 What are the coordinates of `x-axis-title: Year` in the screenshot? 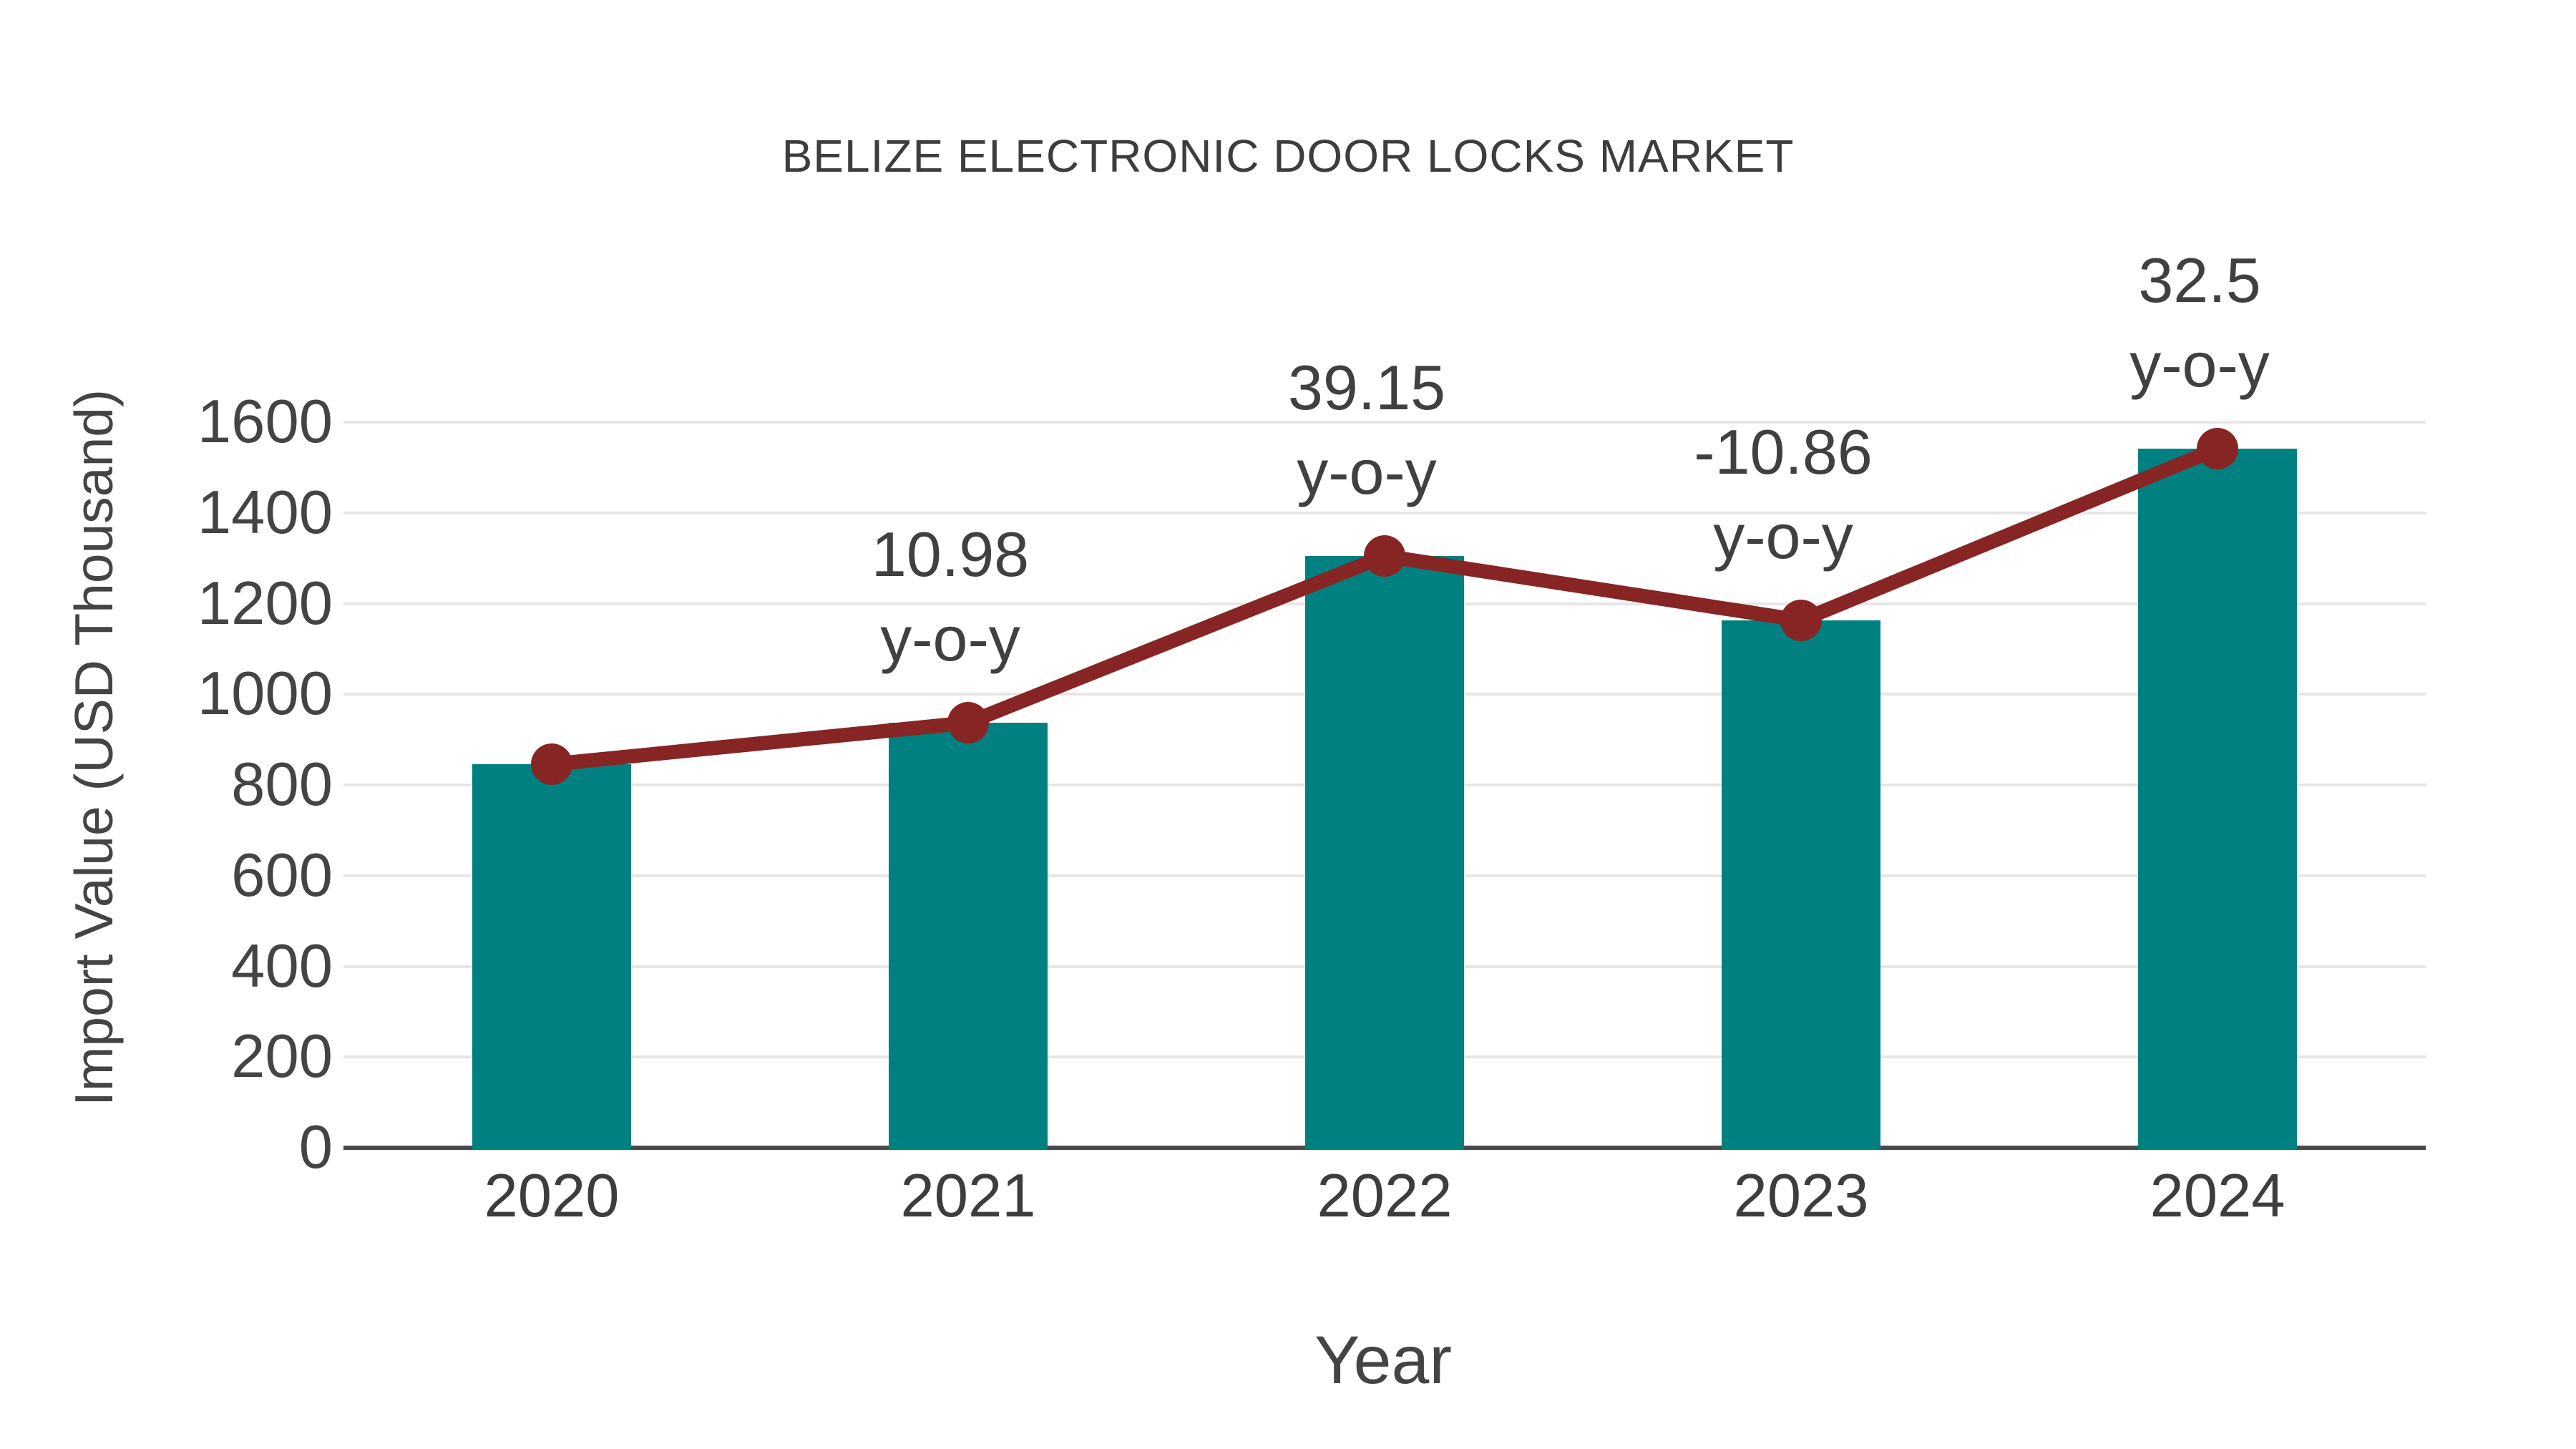 It's located at (1383, 1360).